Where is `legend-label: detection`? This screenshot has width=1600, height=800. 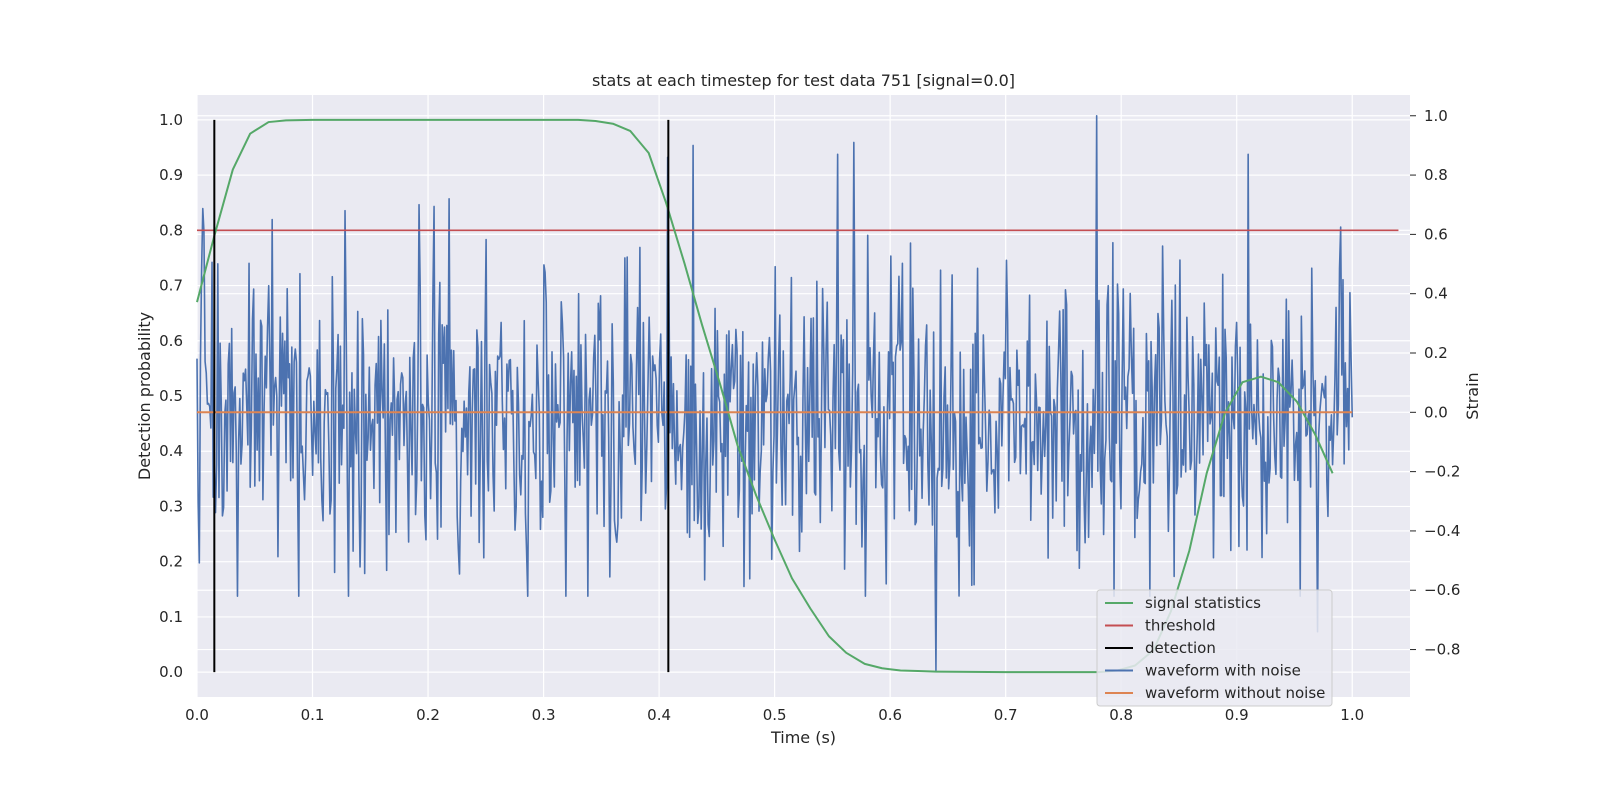 legend-label: detection is located at coordinates (1180, 648).